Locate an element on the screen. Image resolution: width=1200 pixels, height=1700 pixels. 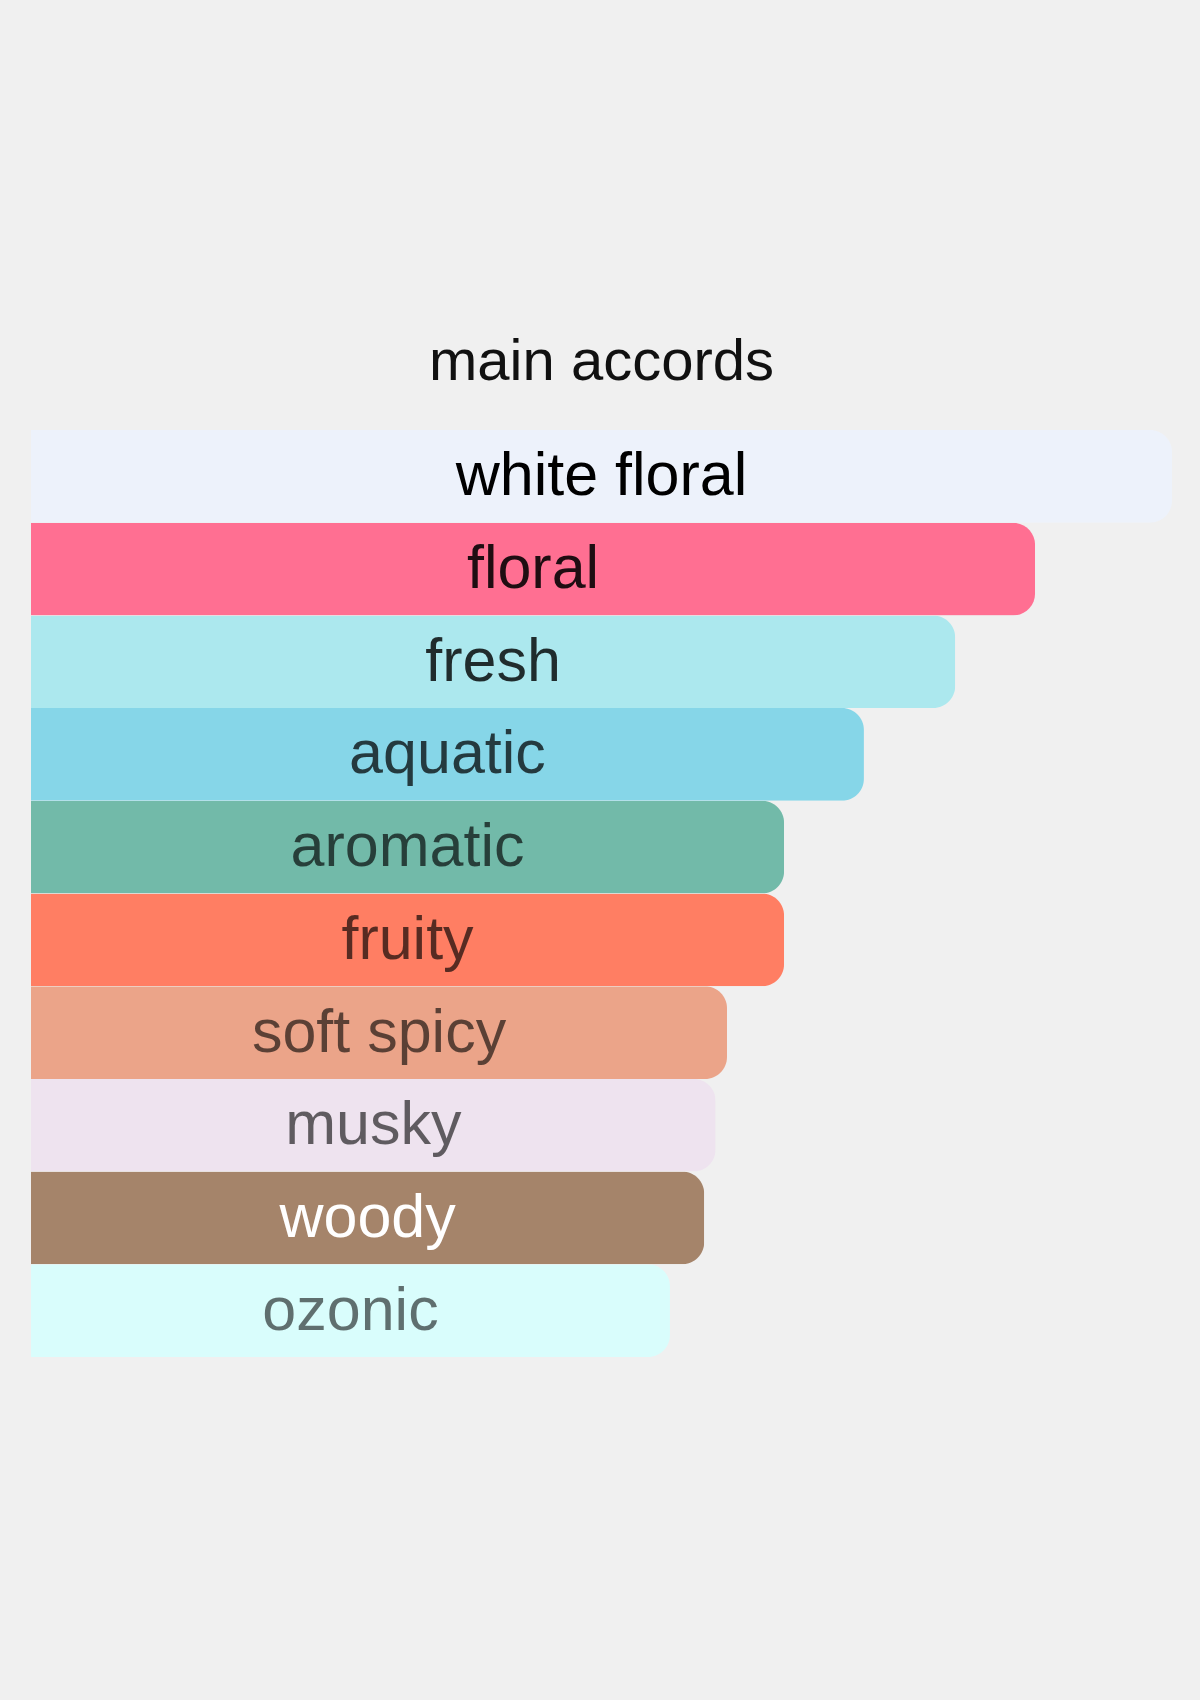
y-tick-label: fresh is located at coordinates (493, 659).